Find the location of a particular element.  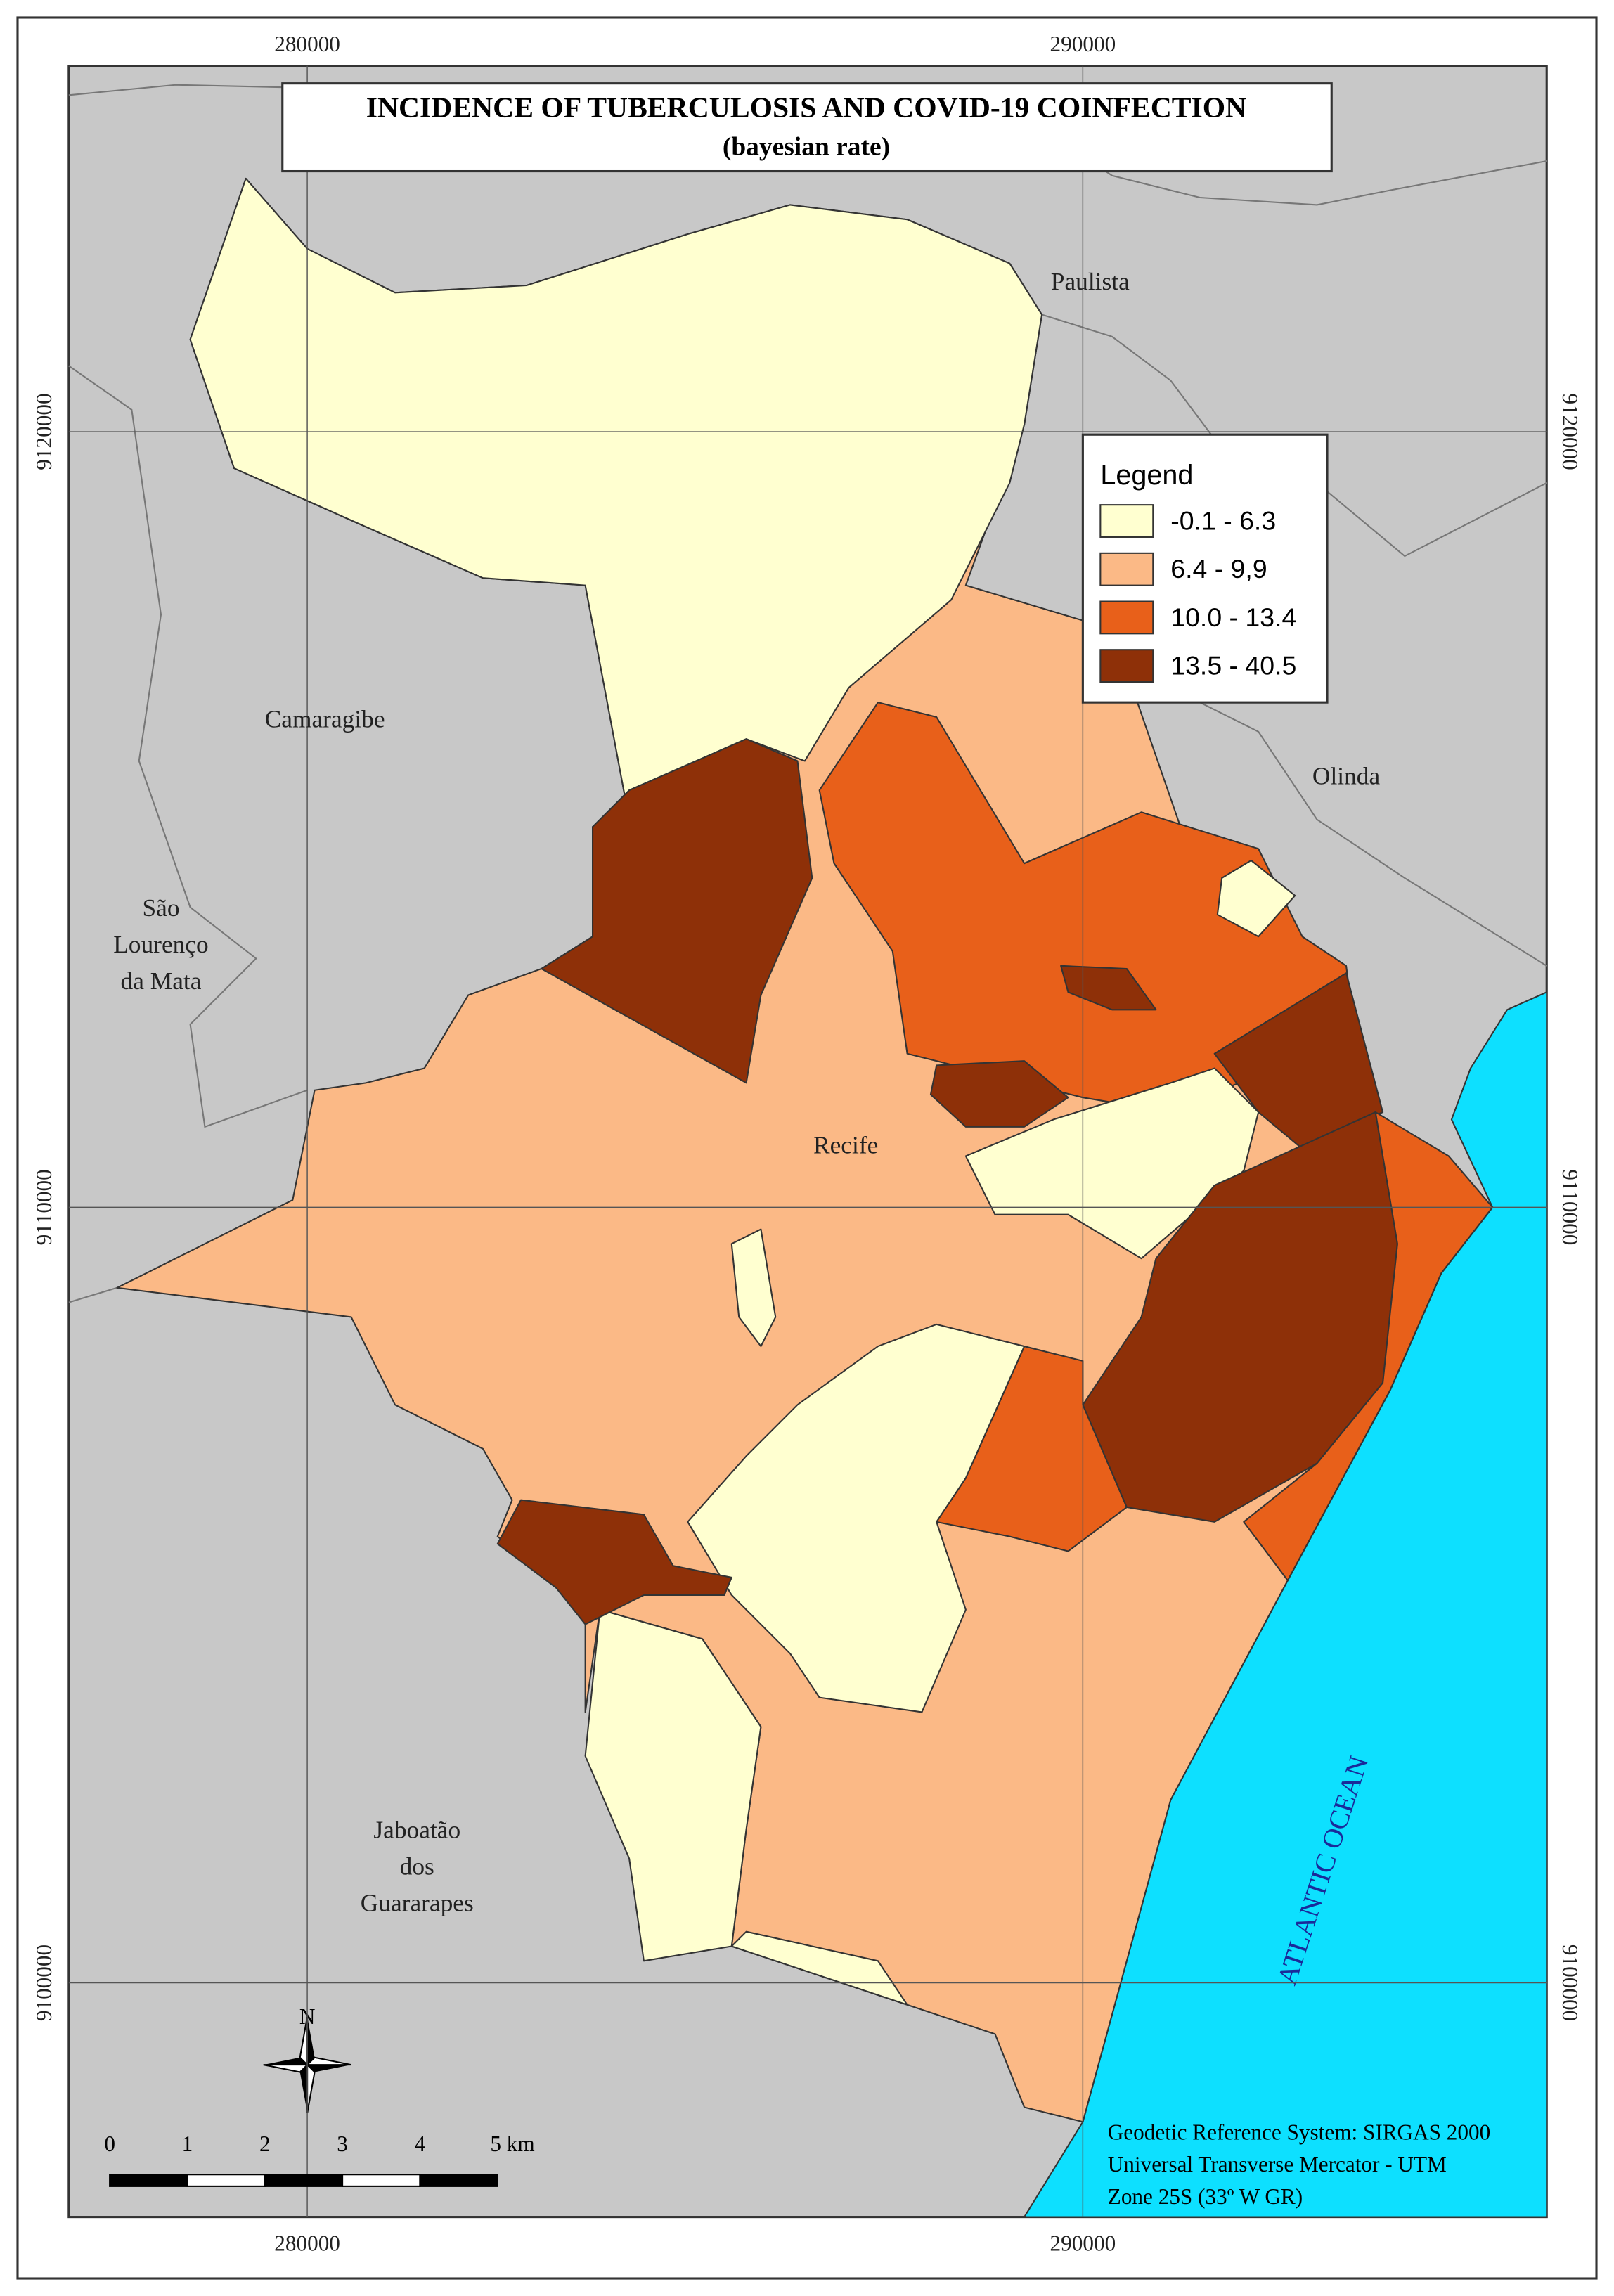

place-label: dos is located at coordinates (417, 1866).